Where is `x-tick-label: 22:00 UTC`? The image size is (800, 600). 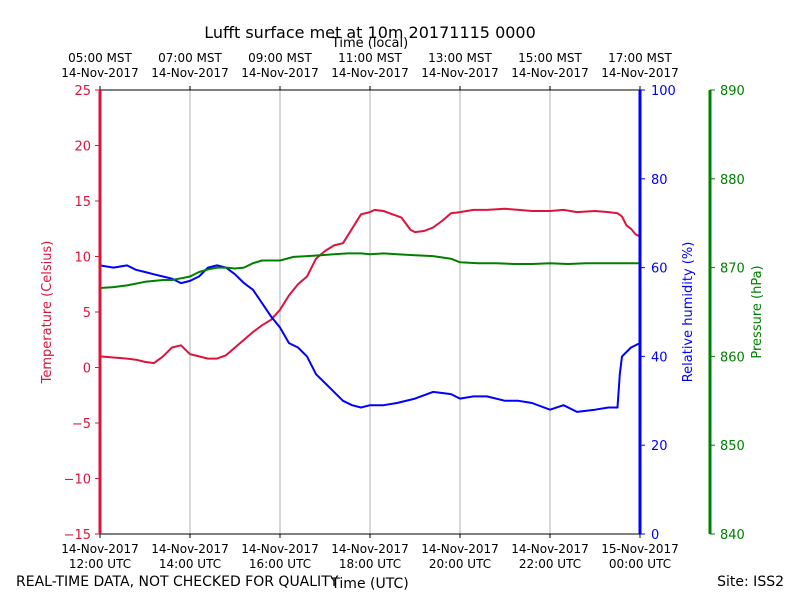 x-tick-label: 22:00 UTC is located at coordinates (550, 564).